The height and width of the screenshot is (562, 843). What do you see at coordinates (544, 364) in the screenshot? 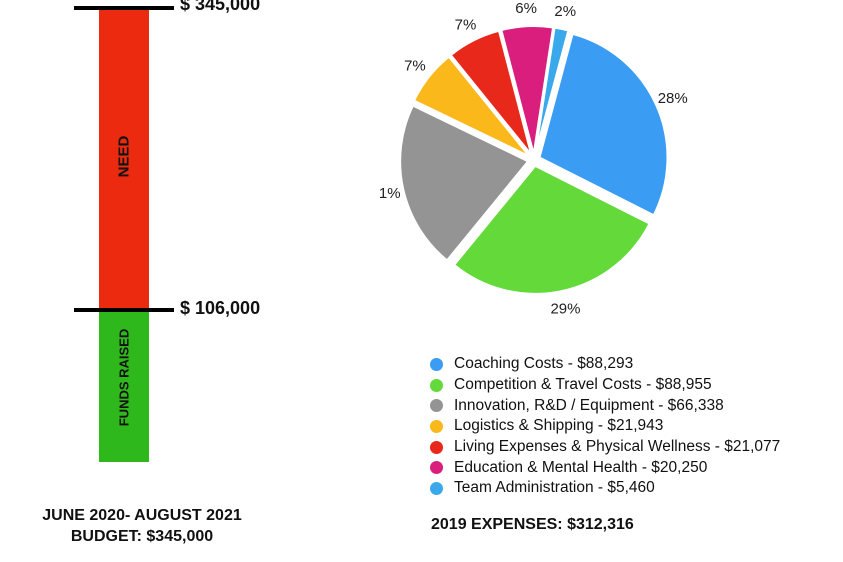
I see `legend-label: Coaching Costs - $88,293` at bounding box center [544, 364].